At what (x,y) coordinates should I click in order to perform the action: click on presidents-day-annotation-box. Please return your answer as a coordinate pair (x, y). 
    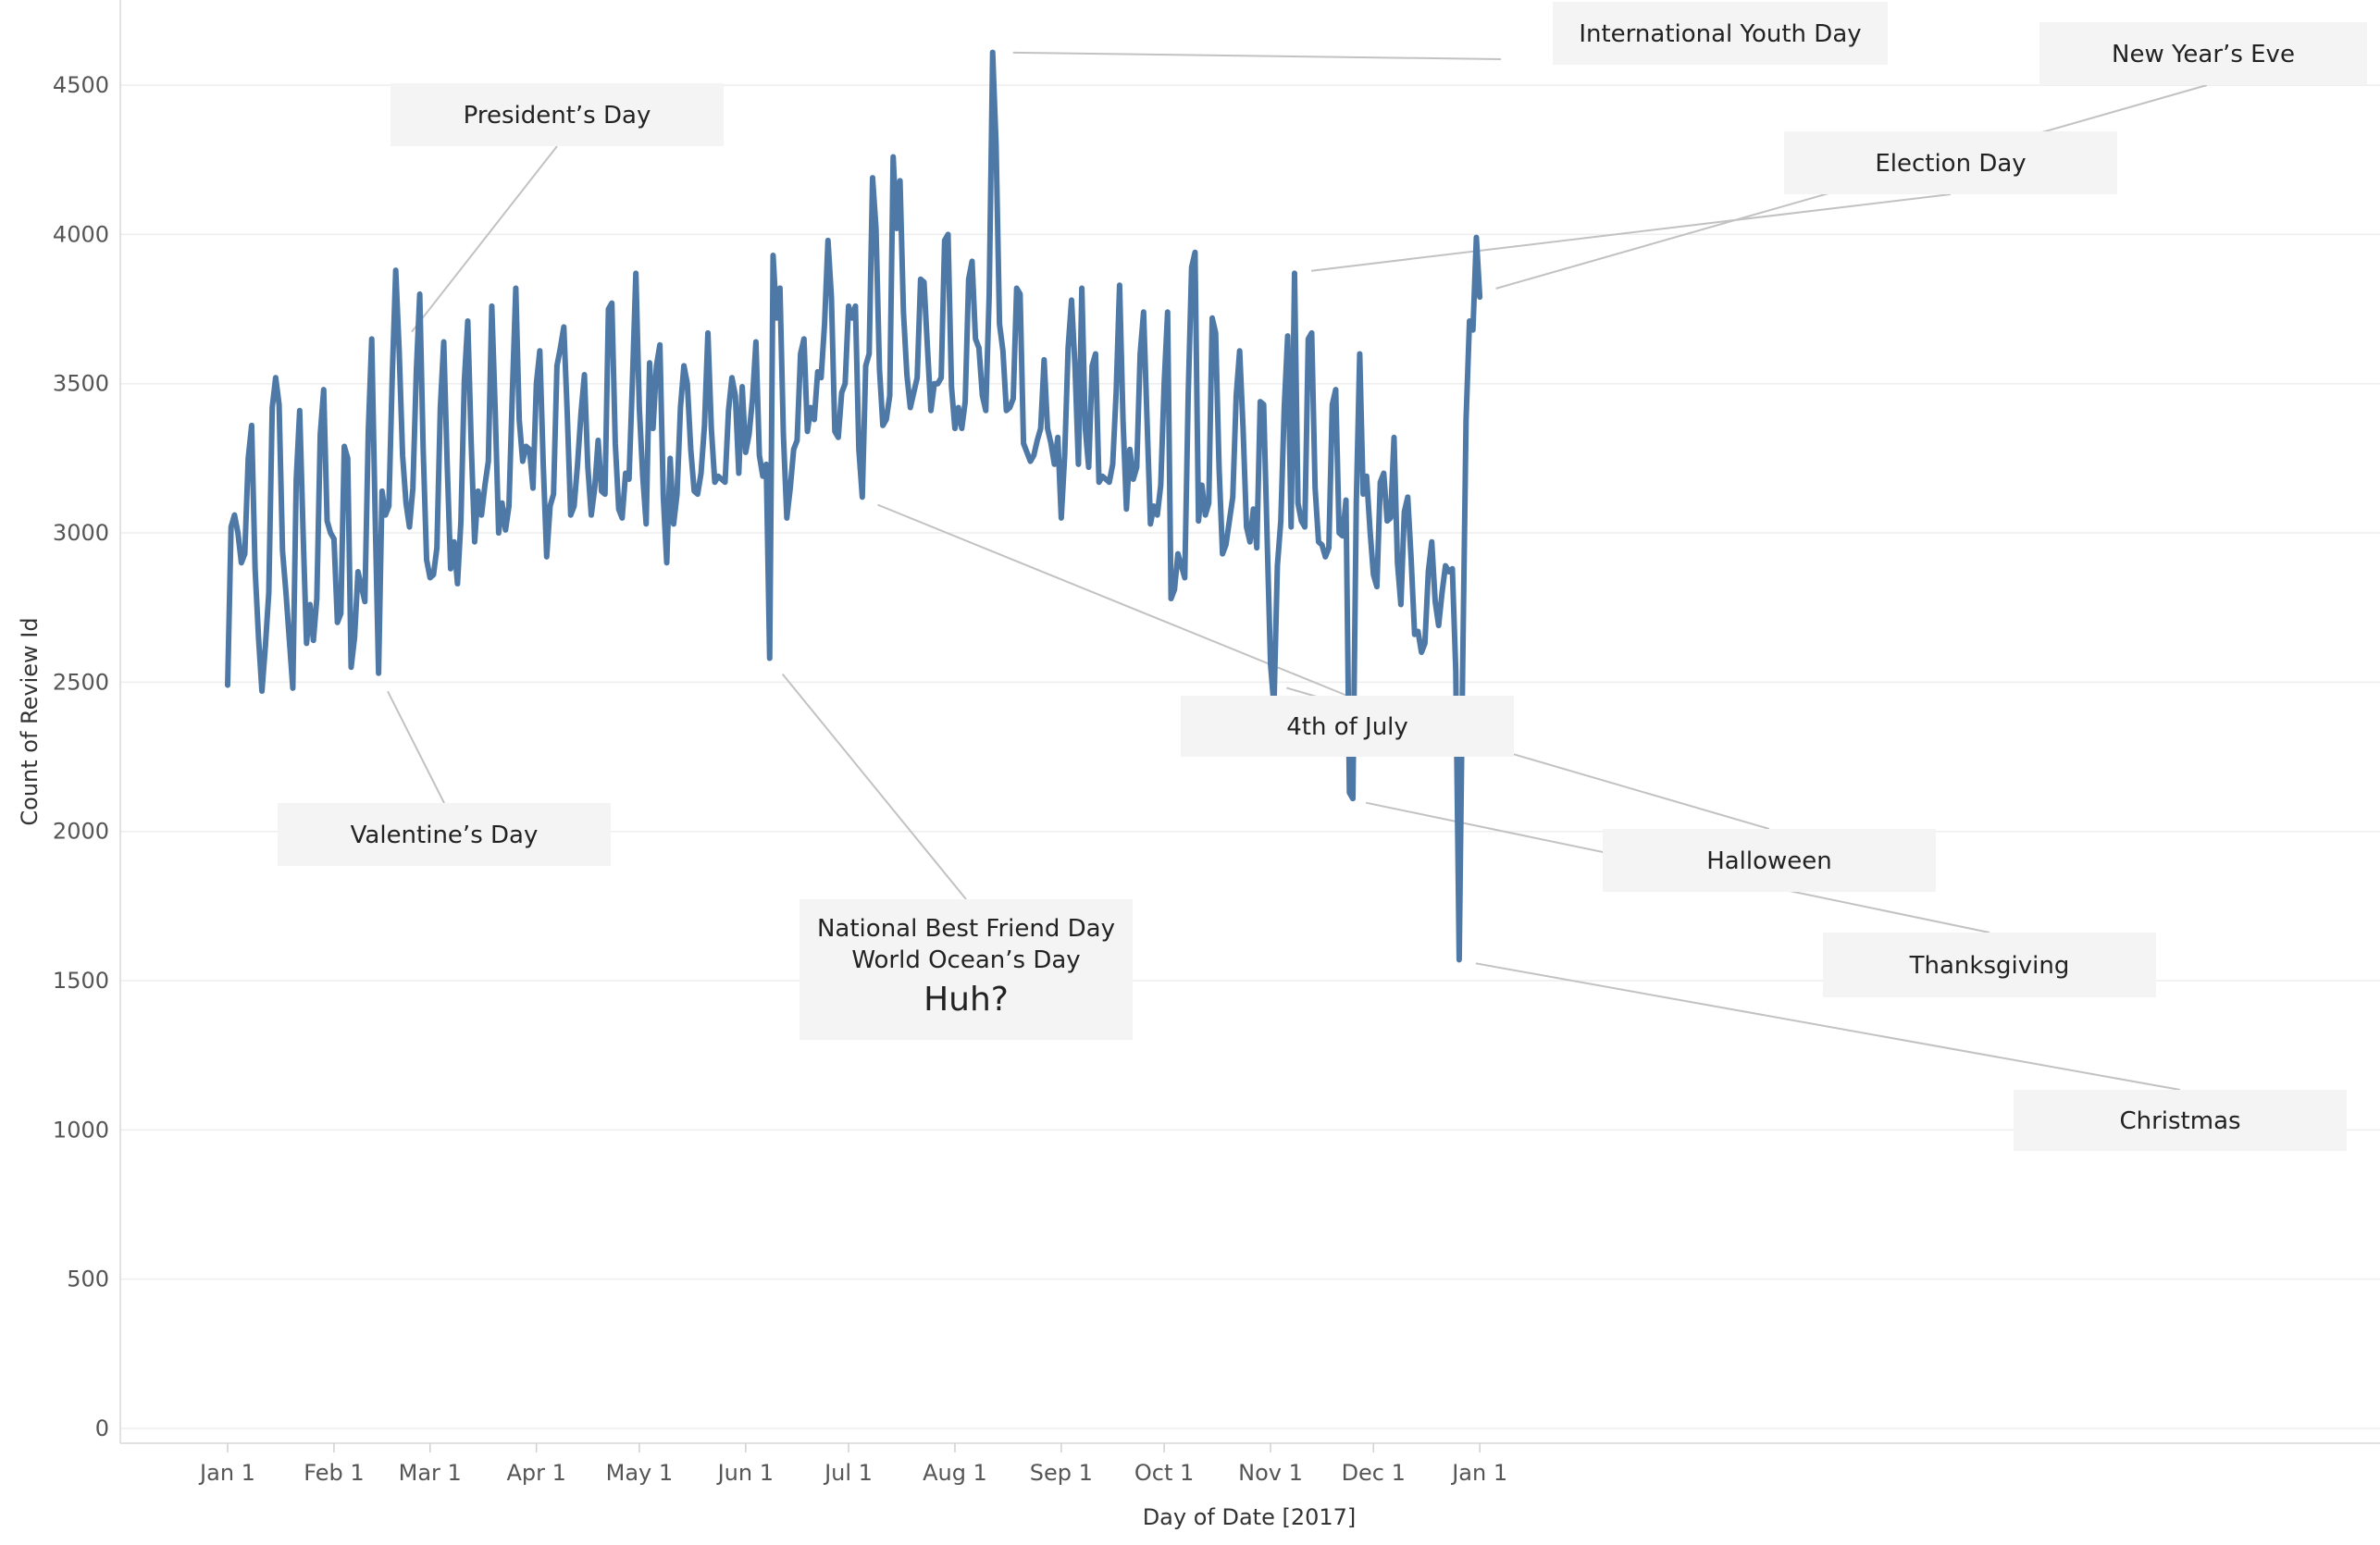
    Looking at the image, I should click on (557, 115).